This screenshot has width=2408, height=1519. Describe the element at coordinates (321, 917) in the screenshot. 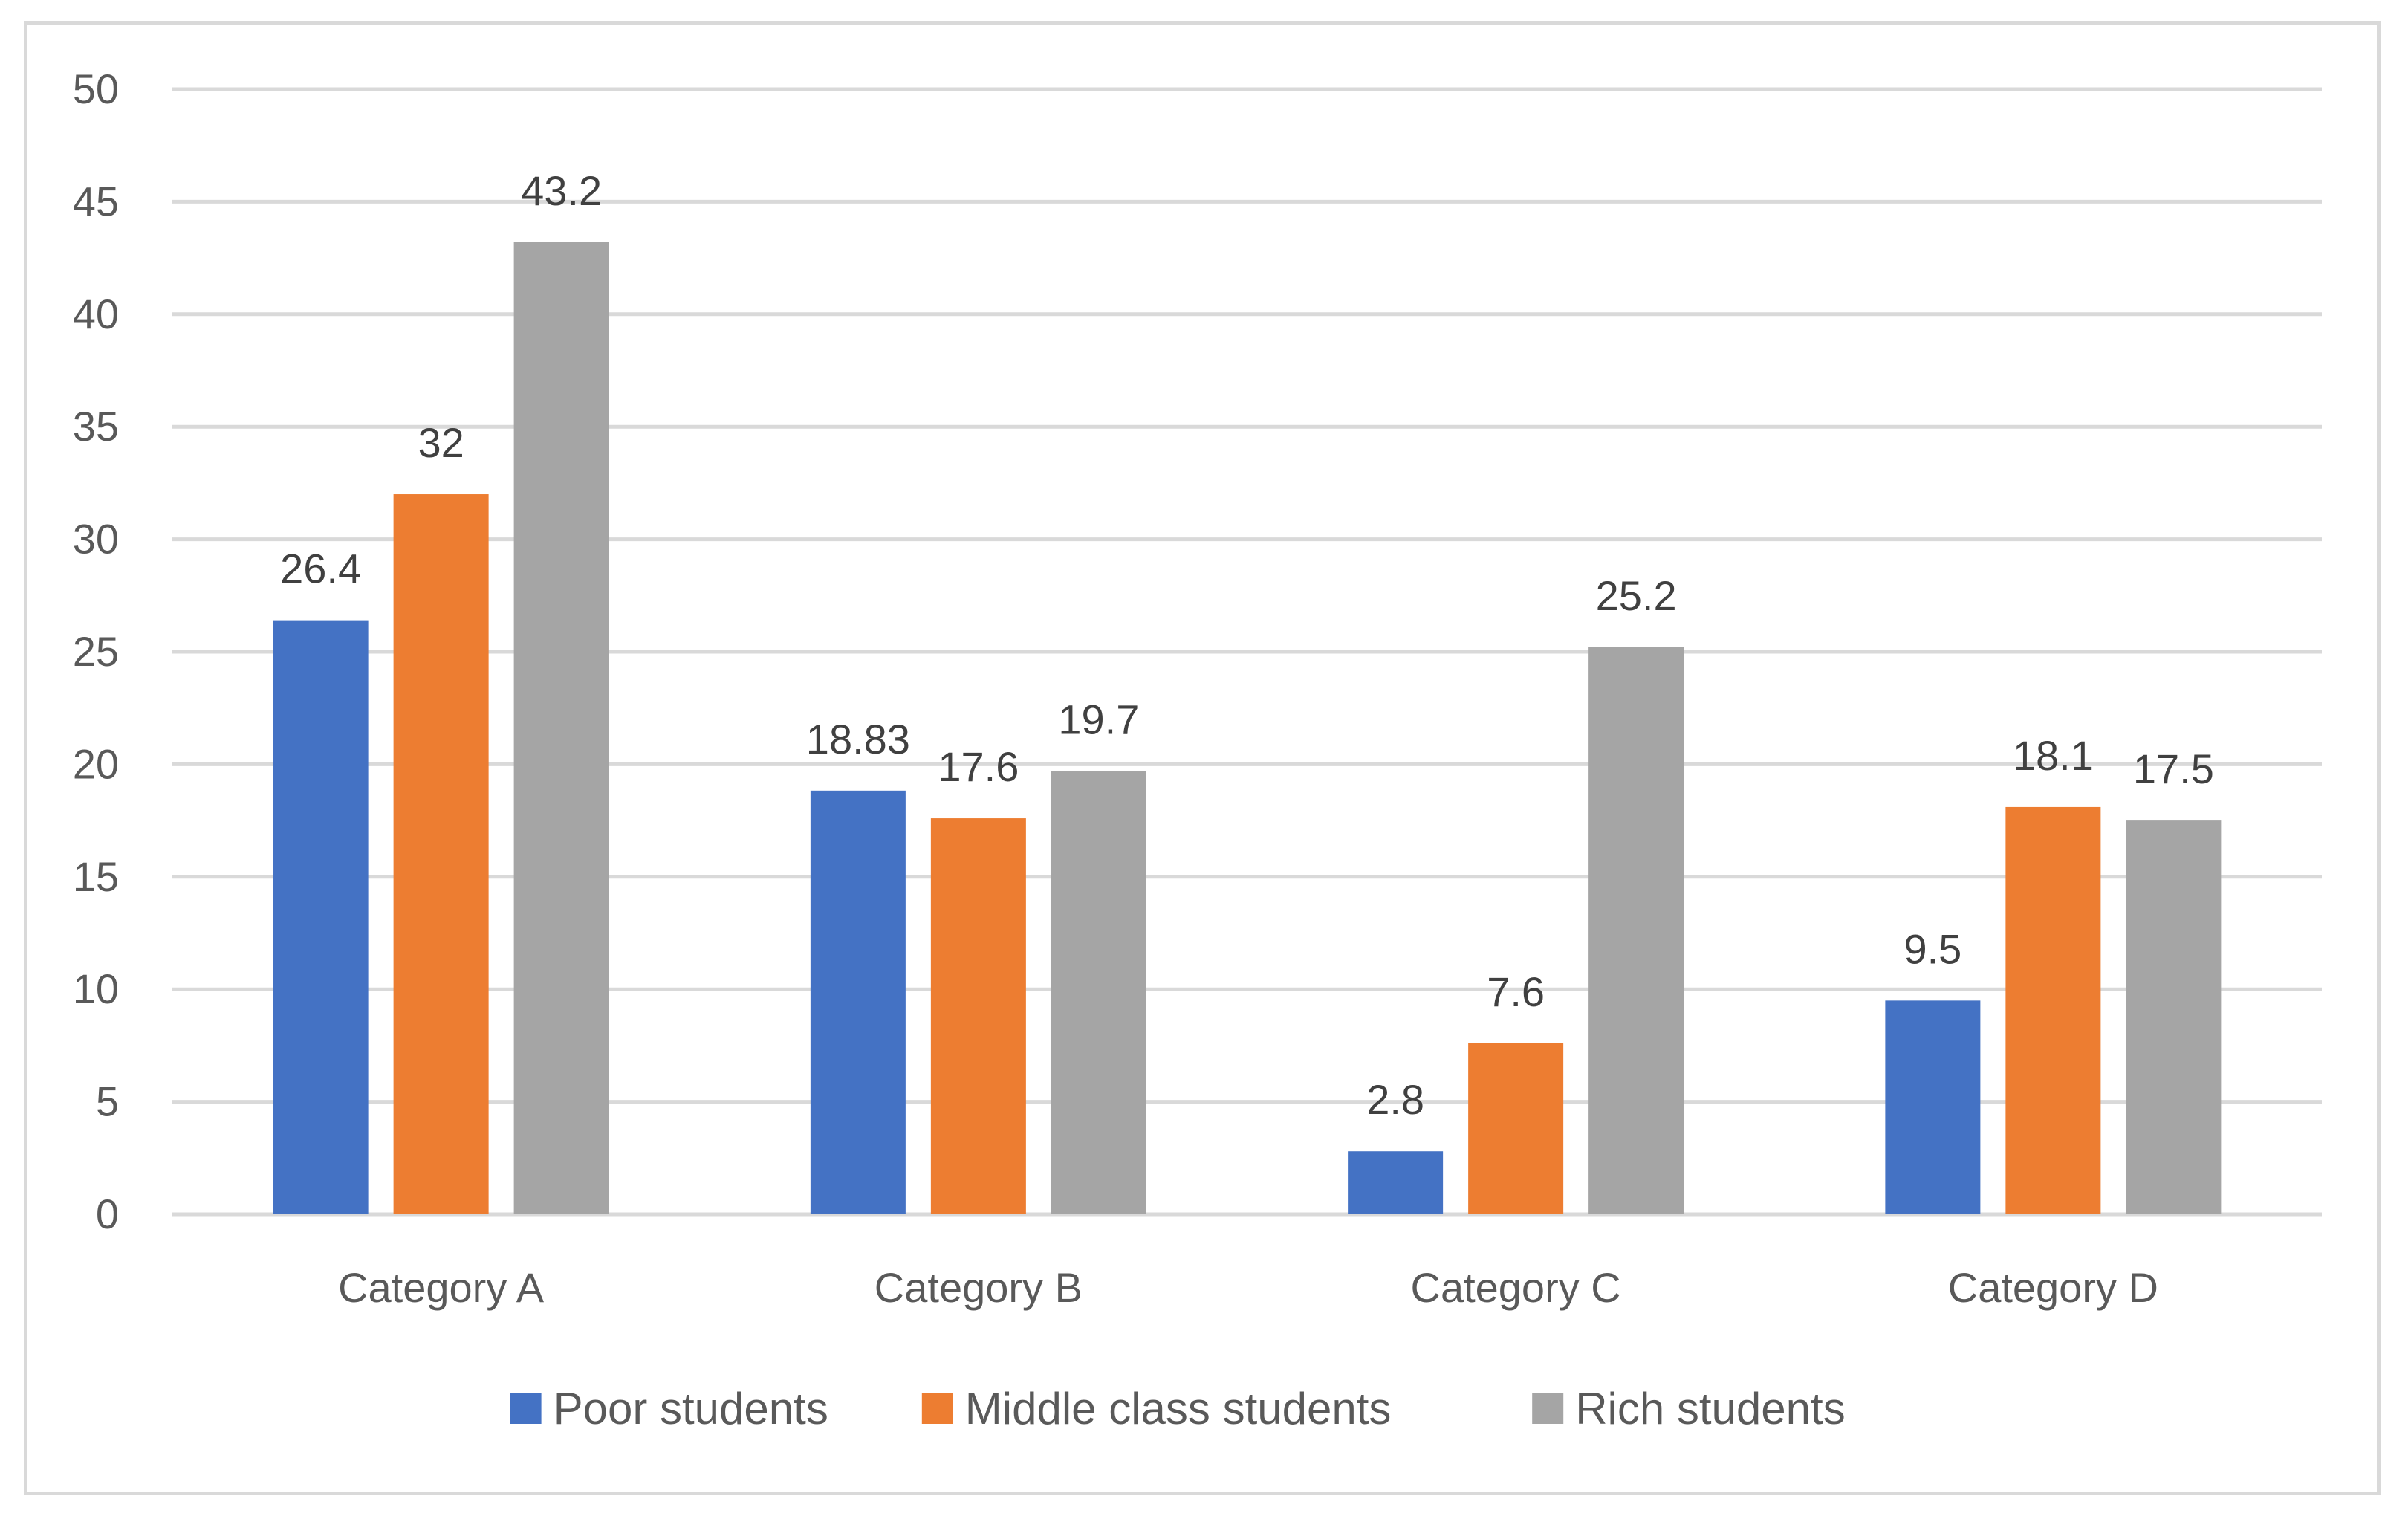

I see `bar-category-a-poor-students` at that location.